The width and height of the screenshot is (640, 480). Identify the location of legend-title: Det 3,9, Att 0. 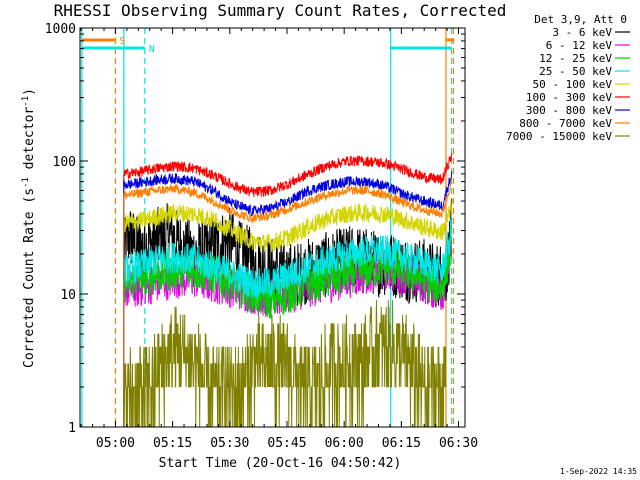
(580, 19).